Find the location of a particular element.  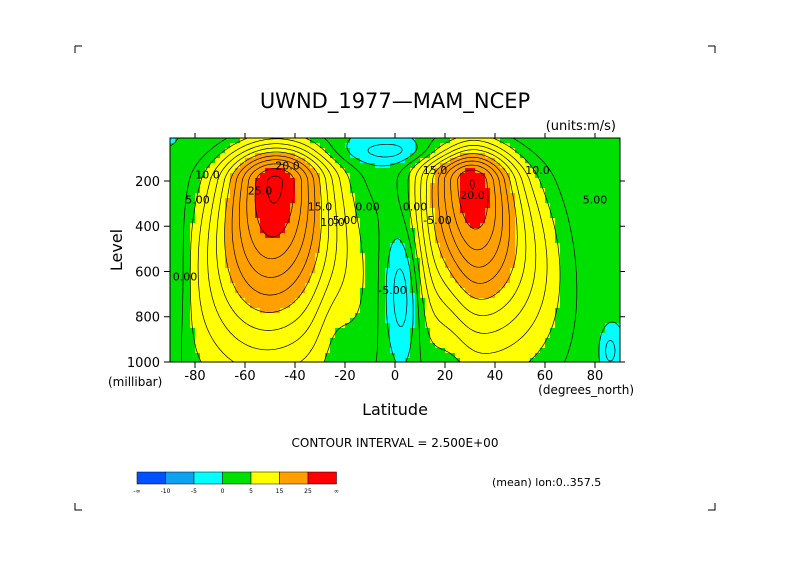

contour-value-label: 0.00 is located at coordinates (367, 206).